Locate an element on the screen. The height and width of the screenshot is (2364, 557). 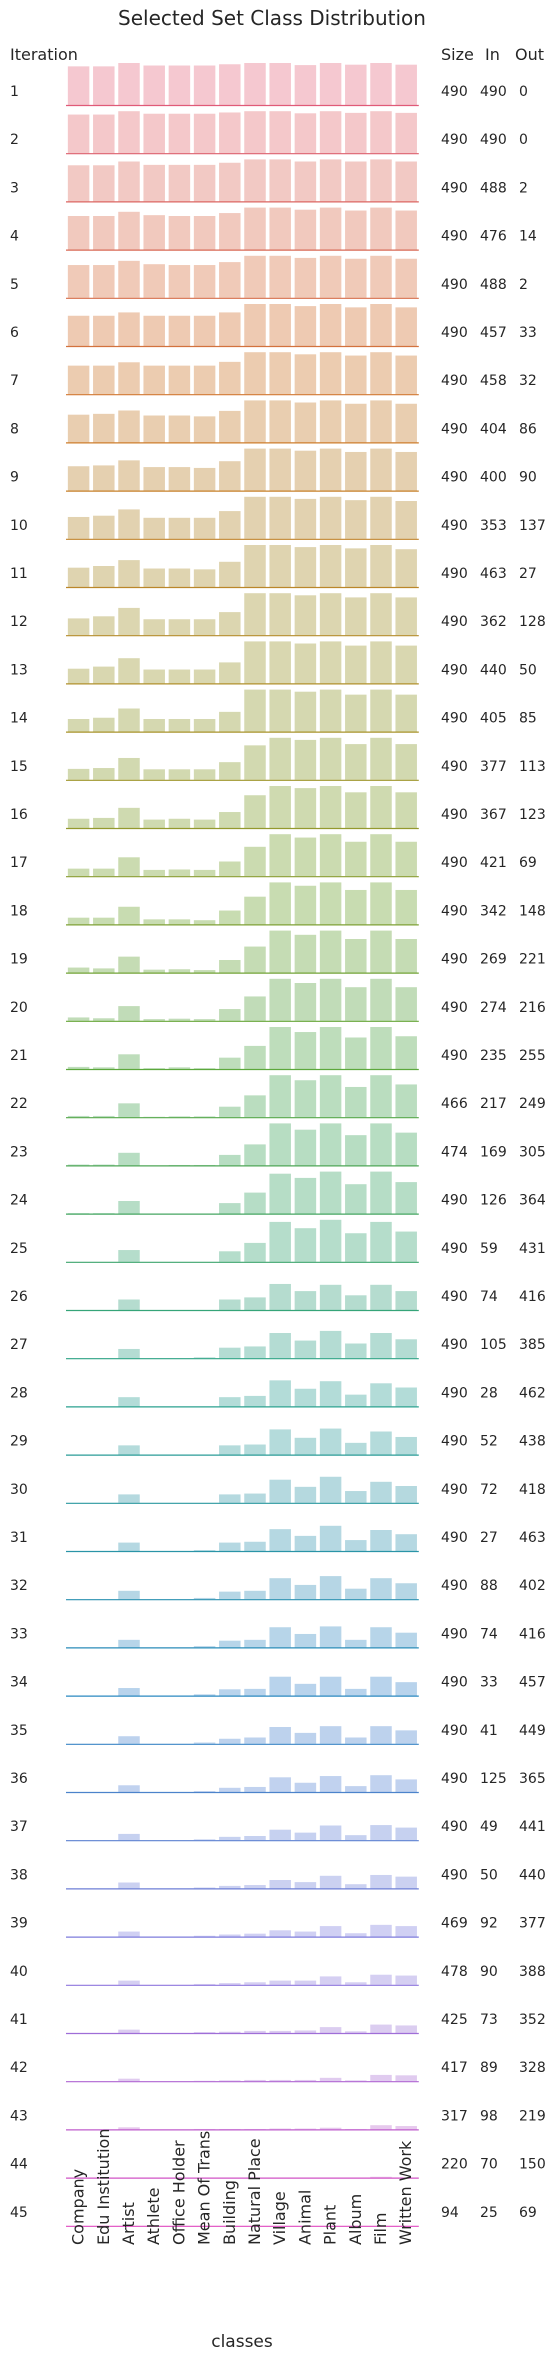
size-column-header: Size is located at coordinates (457, 54).